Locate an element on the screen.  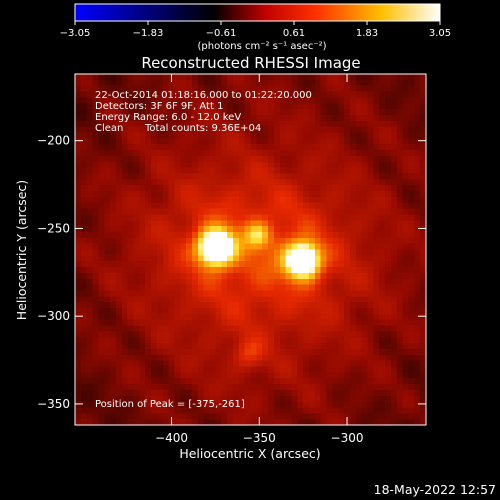
colorbar-tick-label: 1.83 is located at coordinates (367, 33).